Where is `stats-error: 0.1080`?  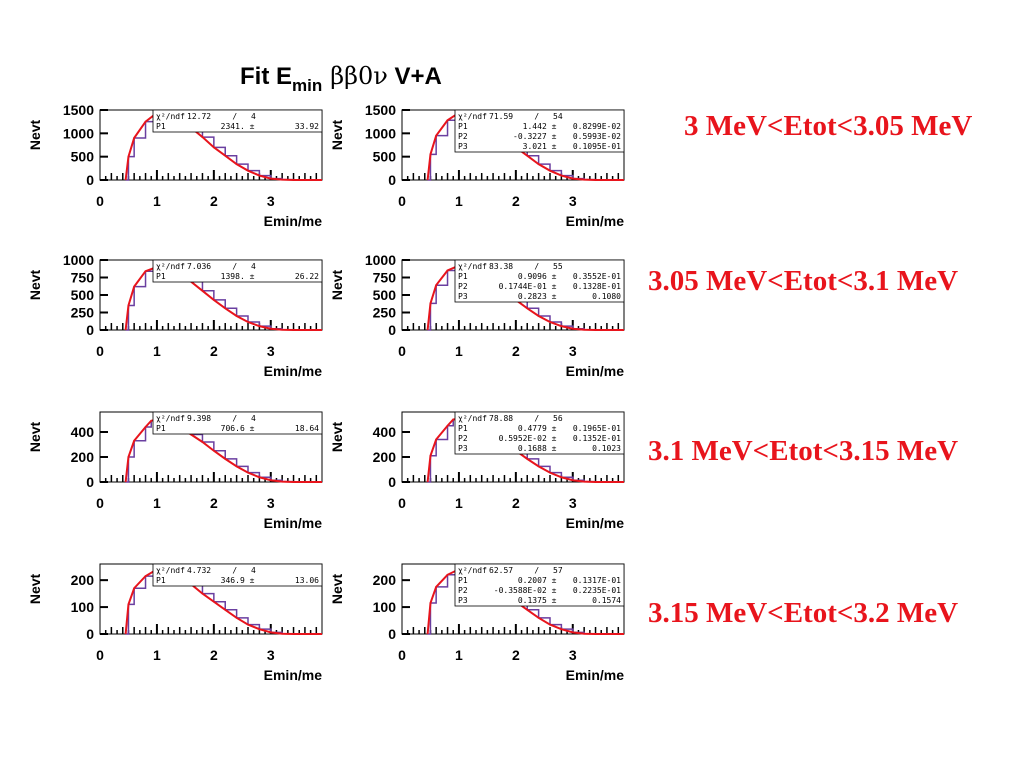 stats-error: 0.1080 is located at coordinates (606, 296).